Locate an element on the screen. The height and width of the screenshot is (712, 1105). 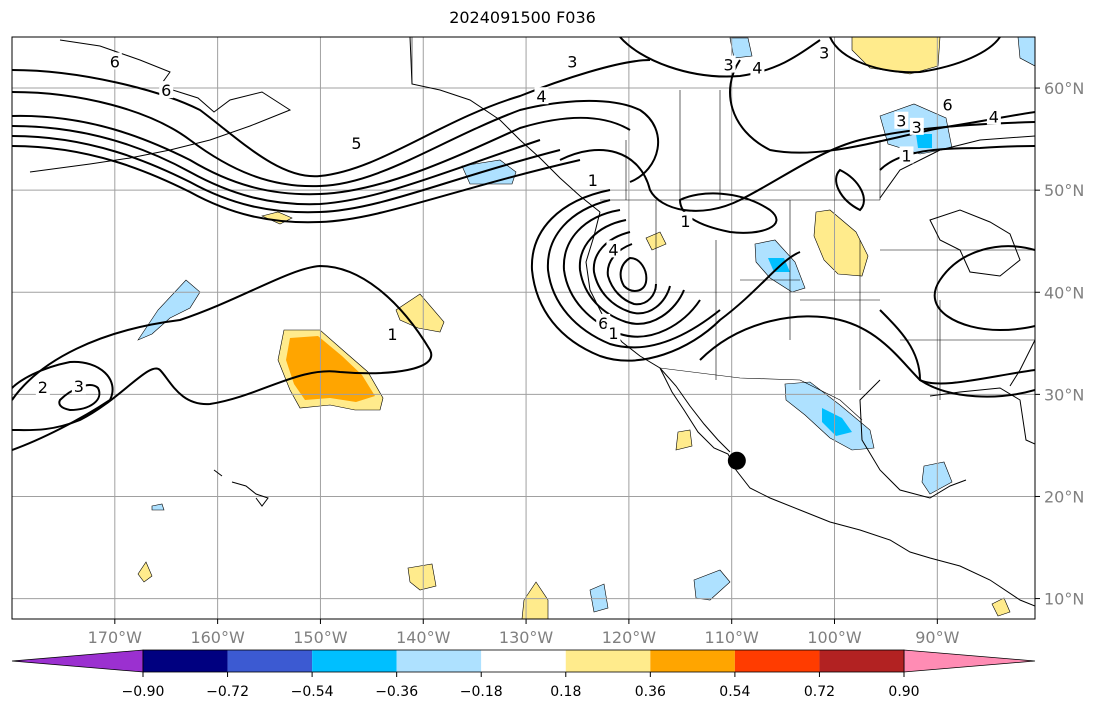
us-west-coast is located at coordinates (658, 332).